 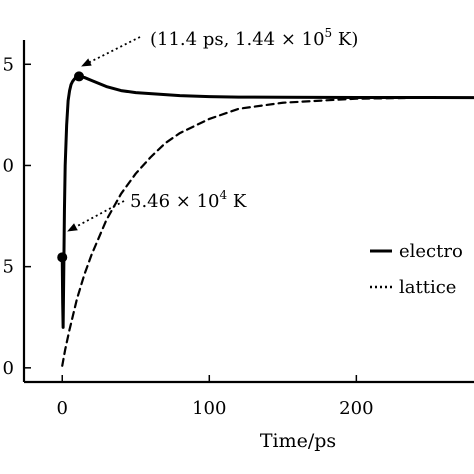 What do you see at coordinates (356, 408) in the screenshot?
I see `x-tick-label: 200` at bounding box center [356, 408].